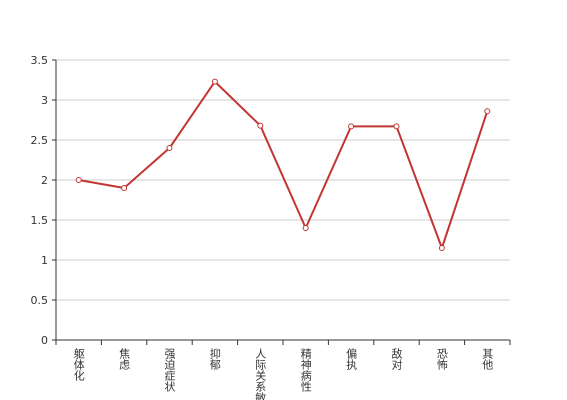 The width and height of the screenshot is (567, 400). What do you see at coordinates (305, 370) in the screenshot?
I see `x-tick-label: 精神病性` at bounding box center [305, 370].